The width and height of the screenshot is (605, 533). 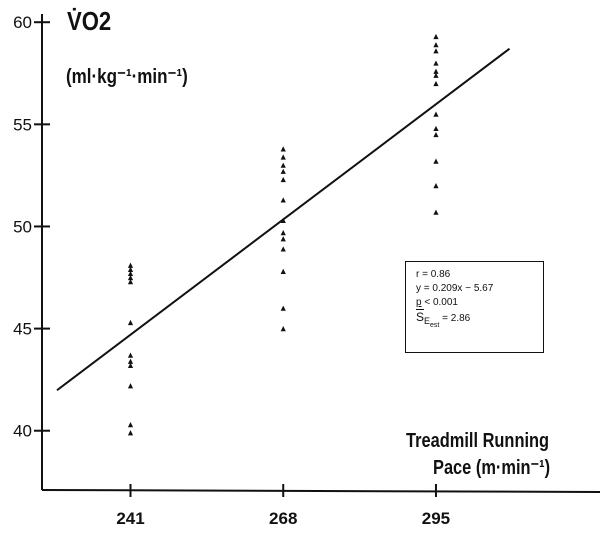 What do you see at coordinates (420, 317) in the screenshot?
I see `stat-see-symbol: S` at bounding box center [420, 317].